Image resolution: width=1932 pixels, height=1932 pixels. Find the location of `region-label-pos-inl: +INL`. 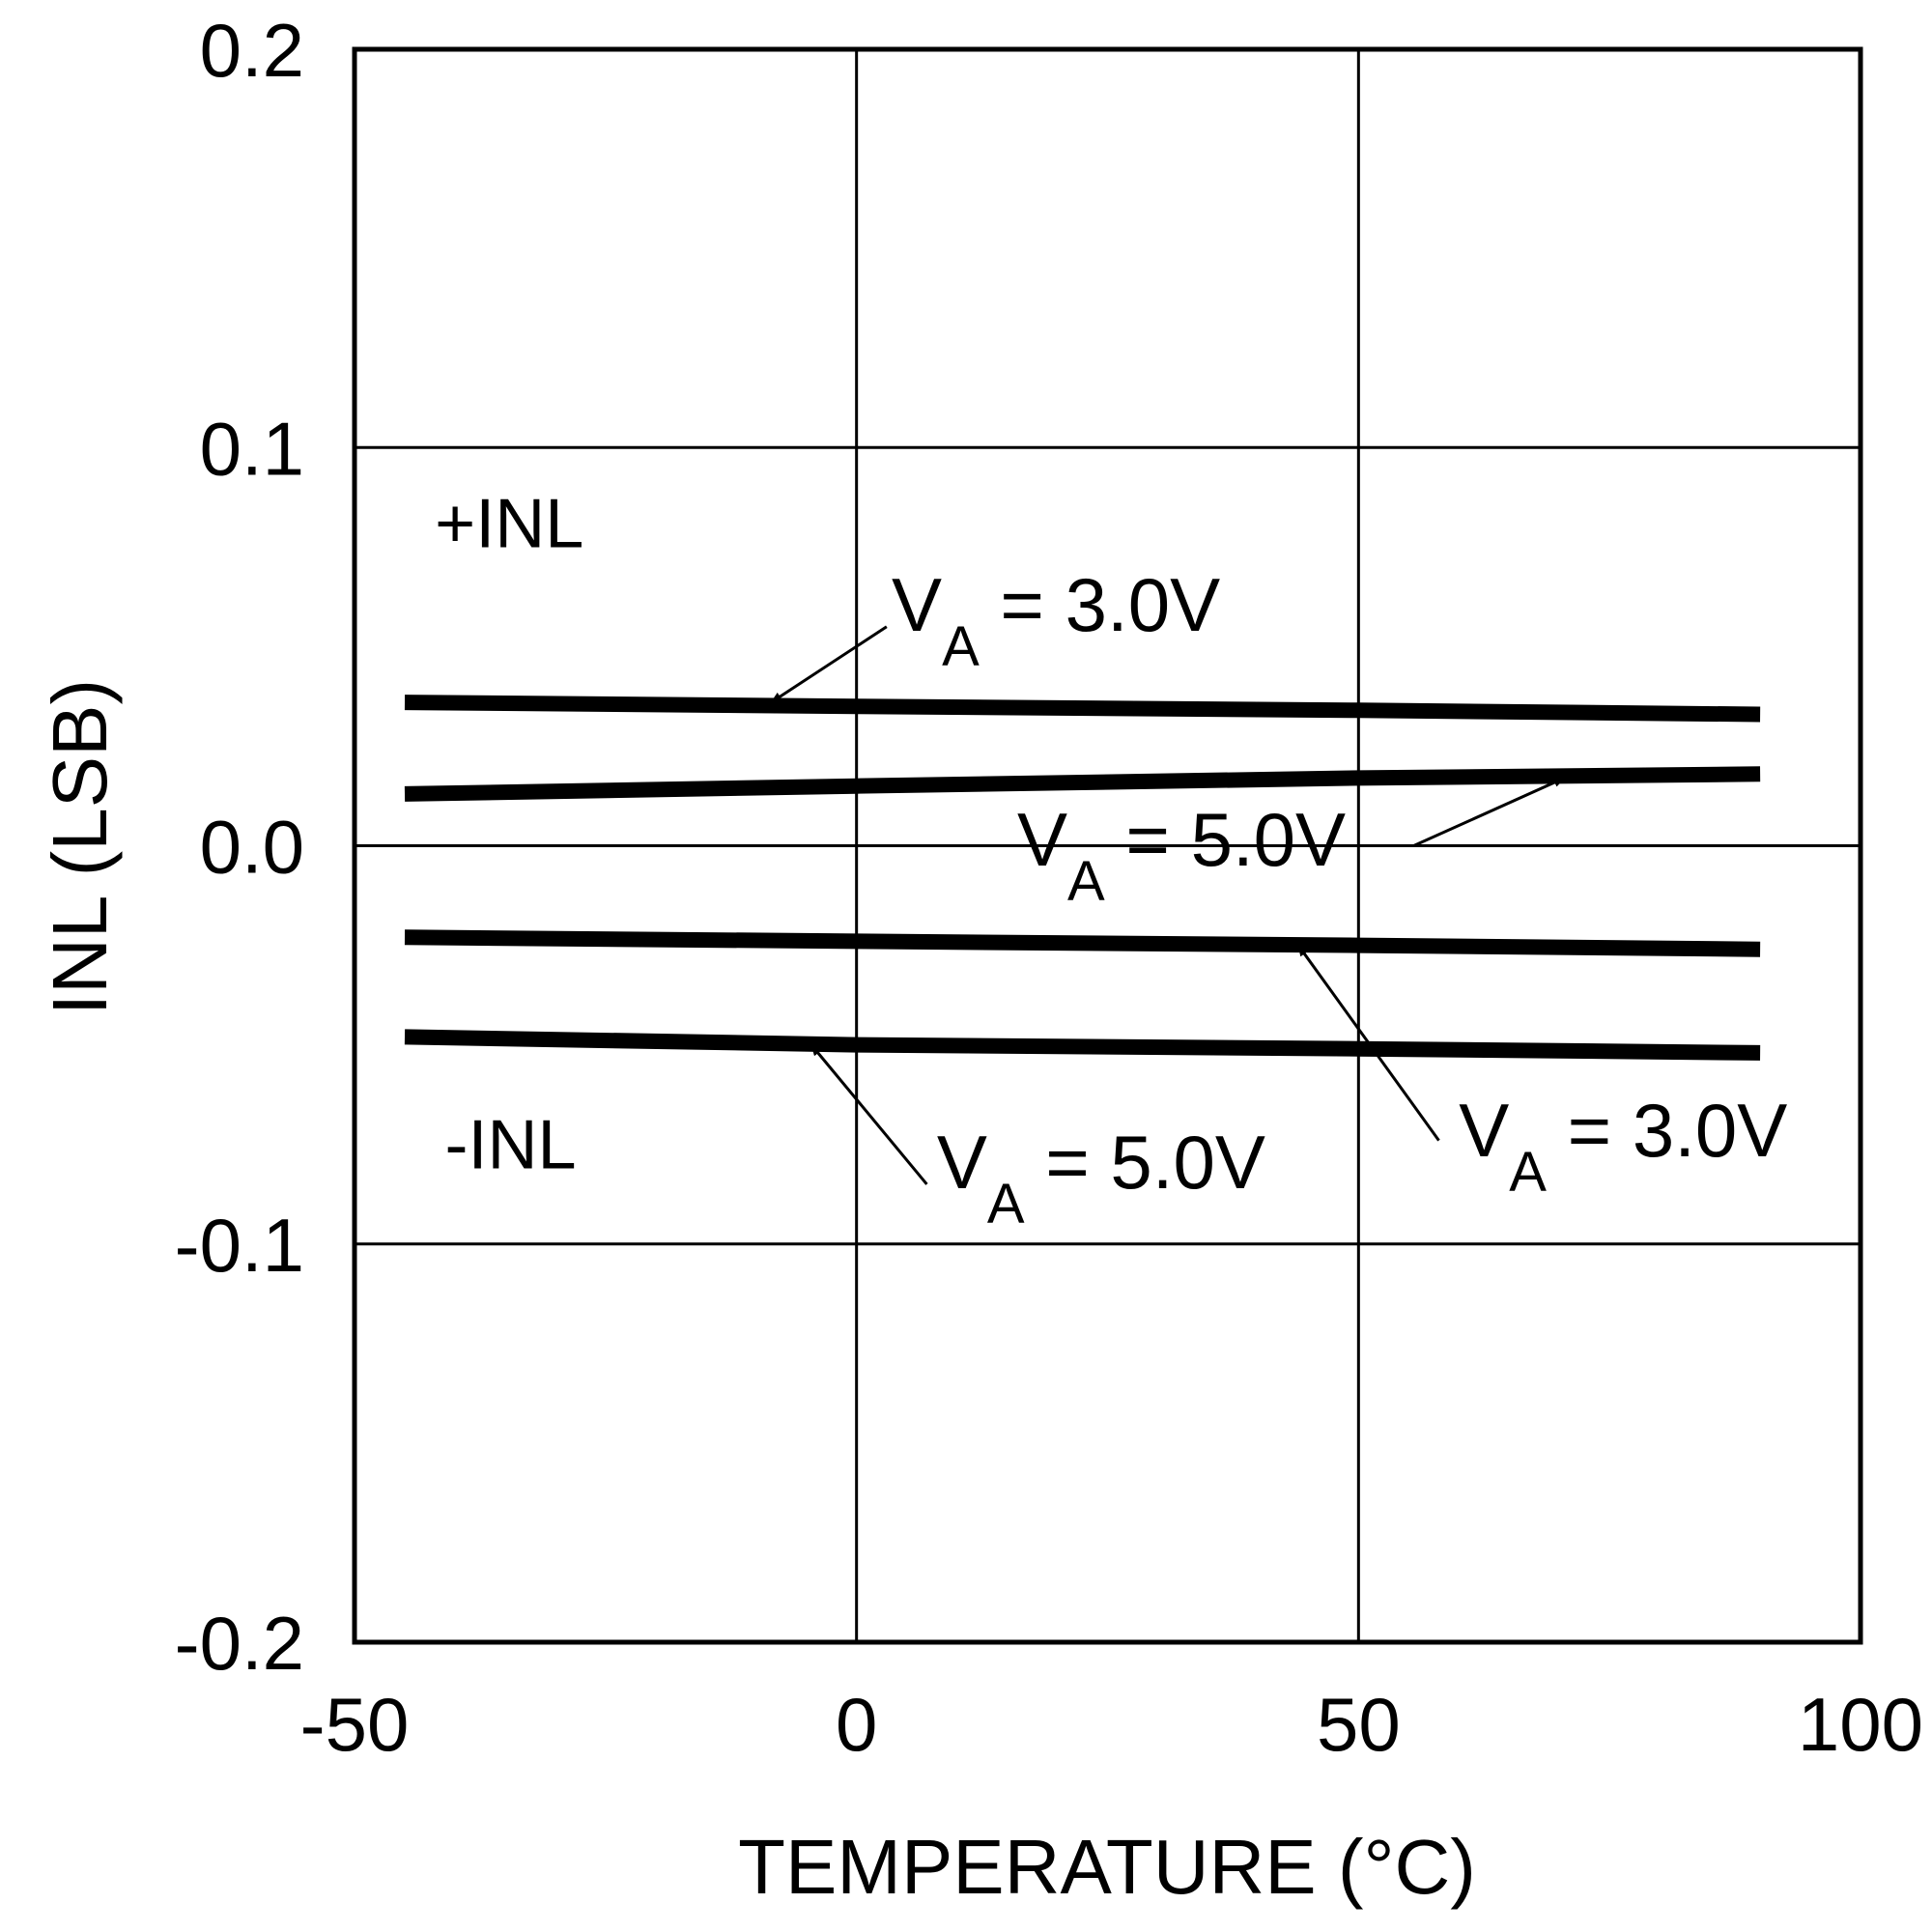

region-label-pos-inl: +INL is located at coordinates (509, 523).